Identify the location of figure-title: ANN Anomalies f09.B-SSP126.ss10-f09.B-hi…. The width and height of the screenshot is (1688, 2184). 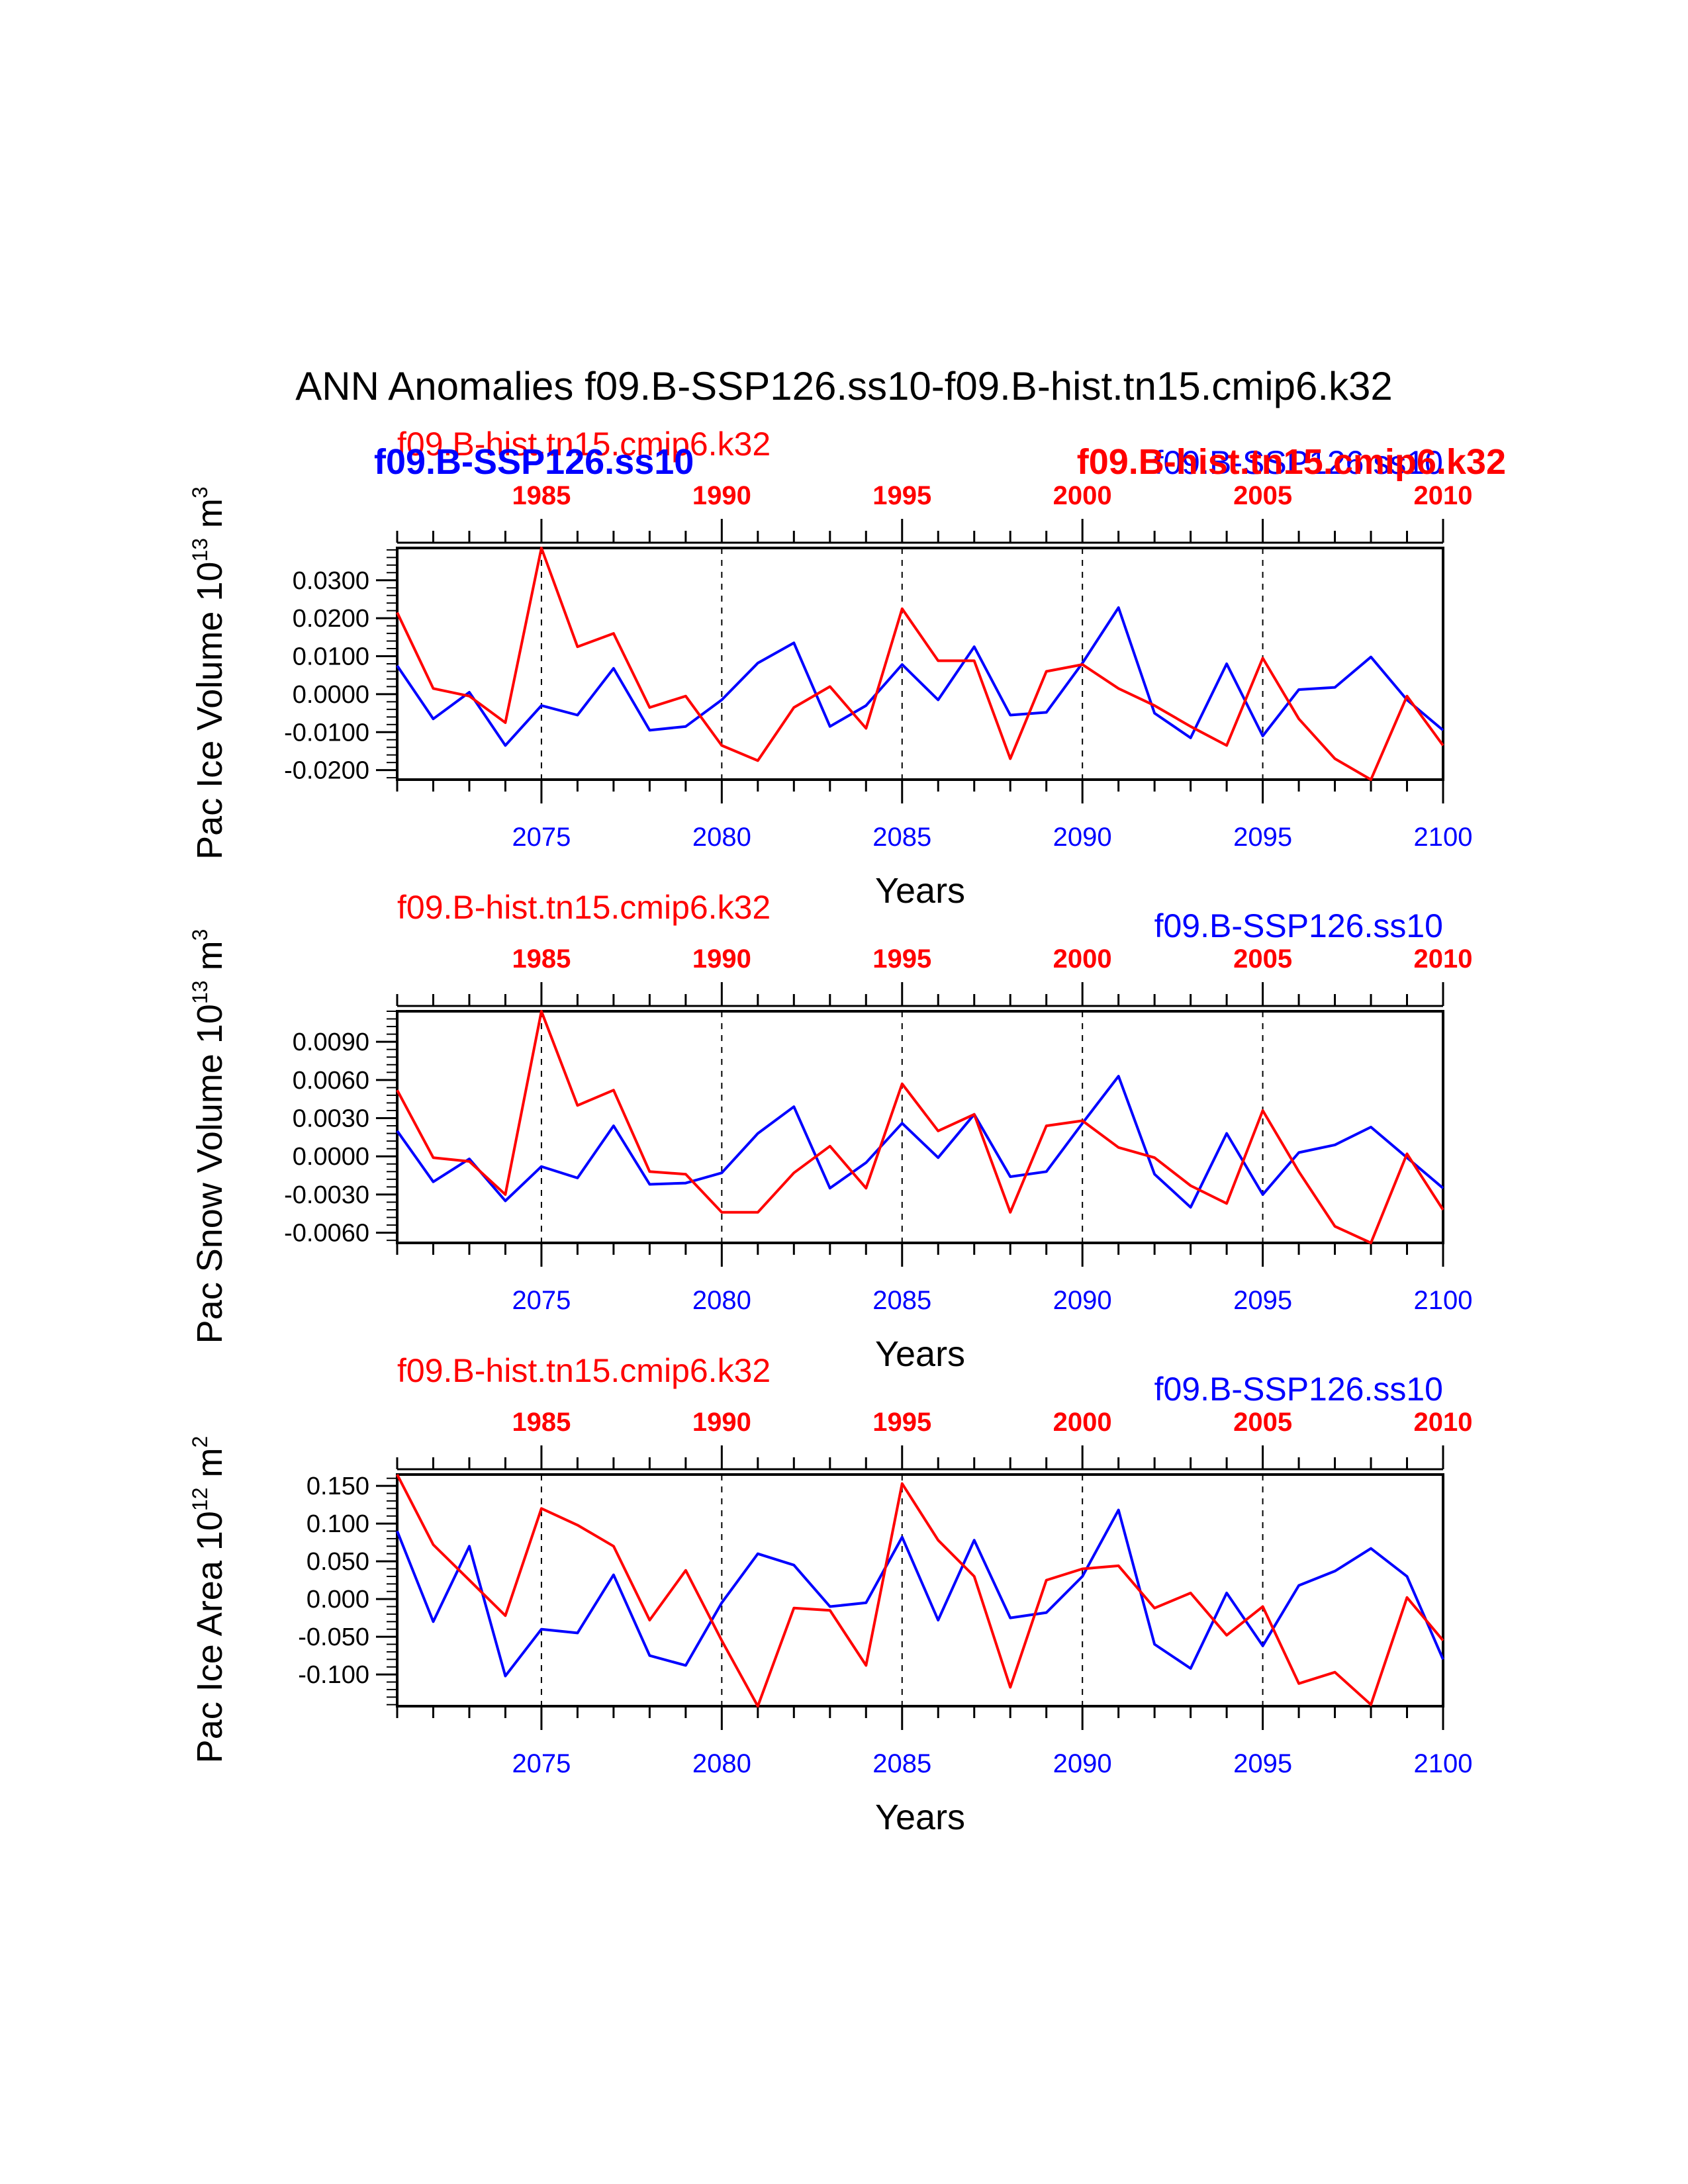
(844, 386).